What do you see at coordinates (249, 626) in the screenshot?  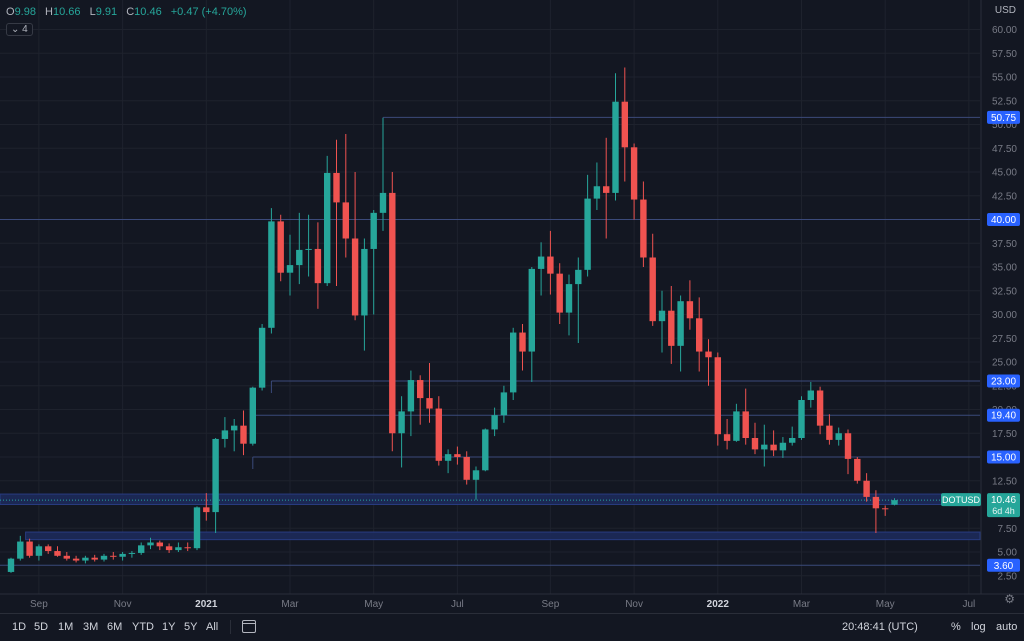 I see `calendar-icon` at bounding box center [249, 626].